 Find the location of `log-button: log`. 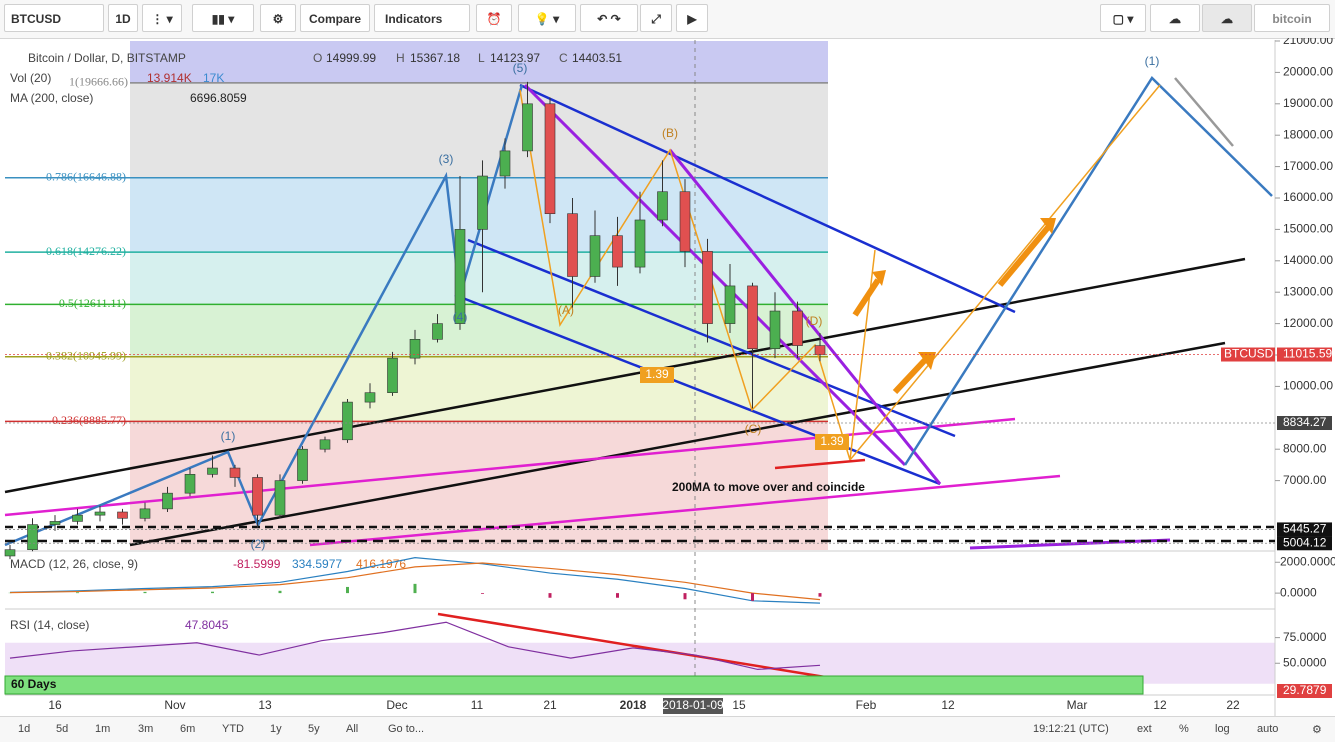

log-button: log is located at coordinates (1222, 729).